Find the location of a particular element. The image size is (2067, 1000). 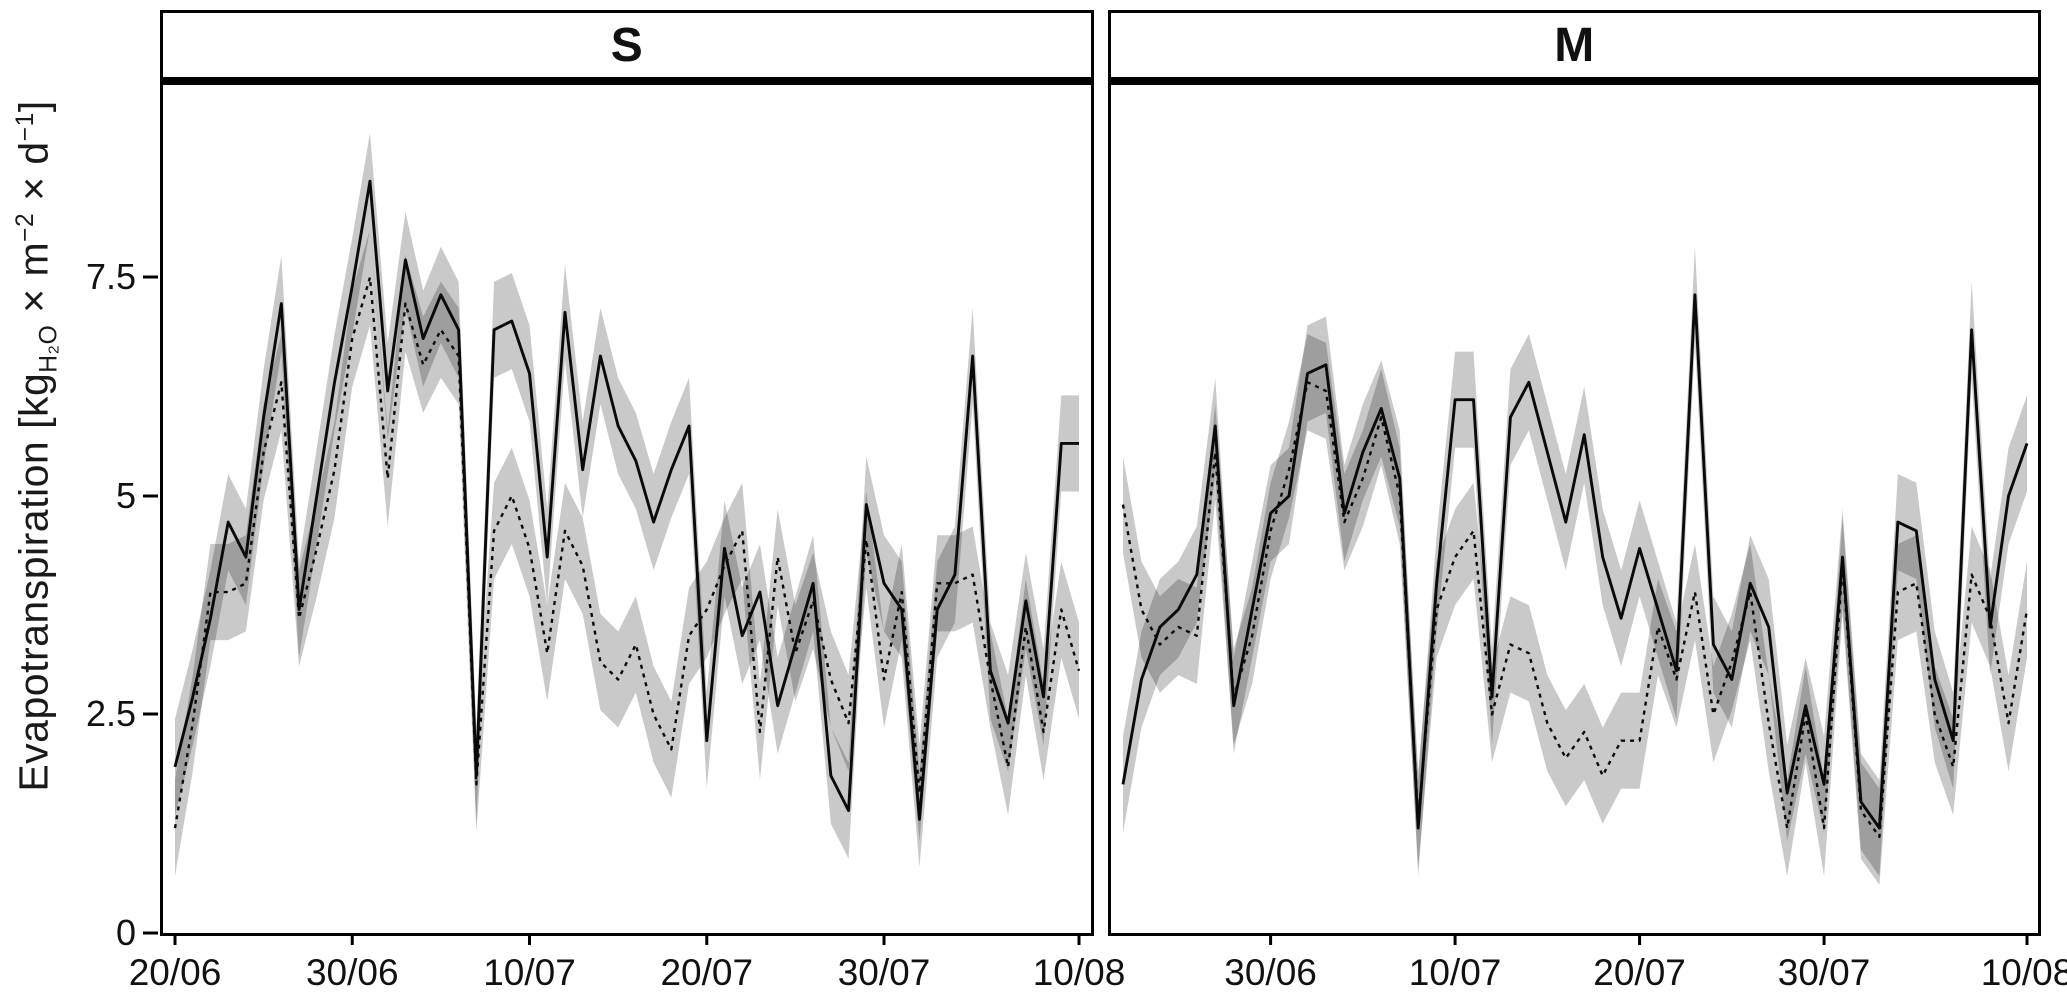

y-title-mid2: × d is located at coordinates (33, 176).